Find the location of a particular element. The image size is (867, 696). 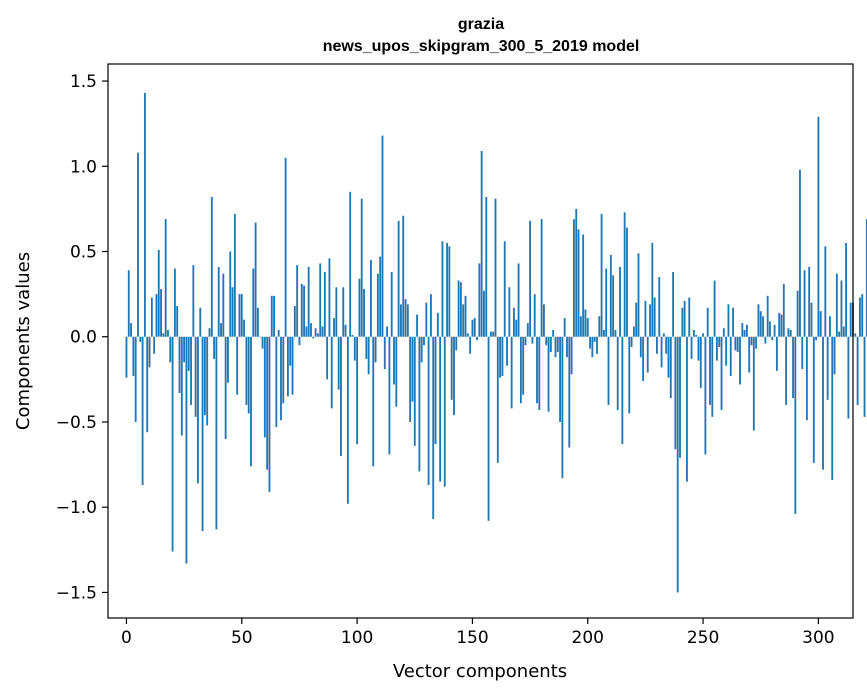

chart-subtitle: news_upos_skipgram_300_5_2019 model is located at coordinates (481, 46).